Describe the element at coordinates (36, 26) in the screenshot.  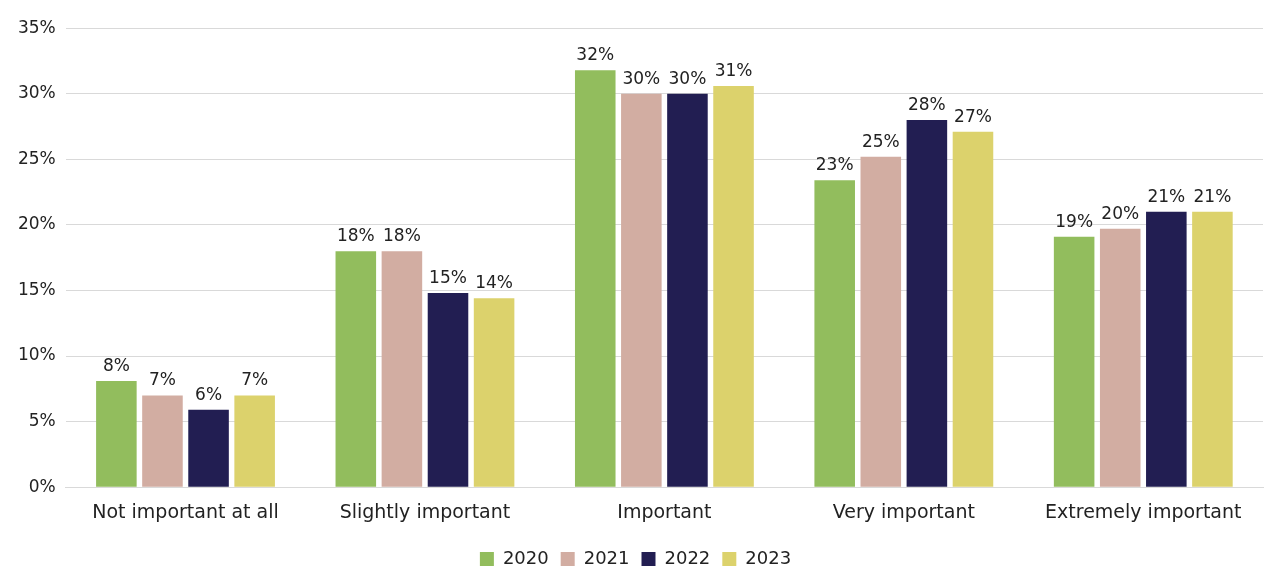
I see `y-tick-label: 35%` at that location.